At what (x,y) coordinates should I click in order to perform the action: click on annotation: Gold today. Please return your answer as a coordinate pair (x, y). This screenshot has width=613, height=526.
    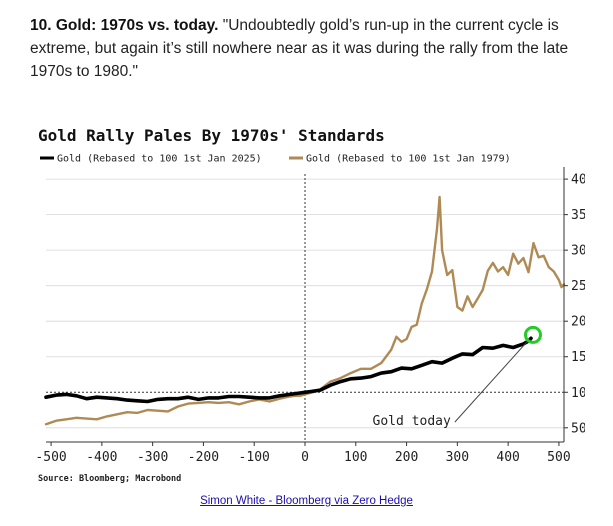
    Looking at the image, I should click on (457, 377).